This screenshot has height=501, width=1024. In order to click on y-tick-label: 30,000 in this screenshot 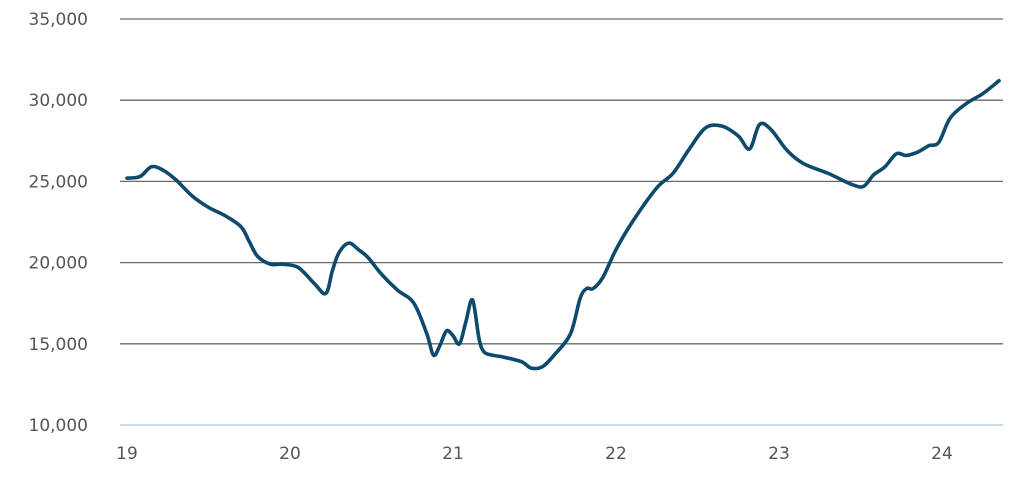, I will do `click(58, 101)`.